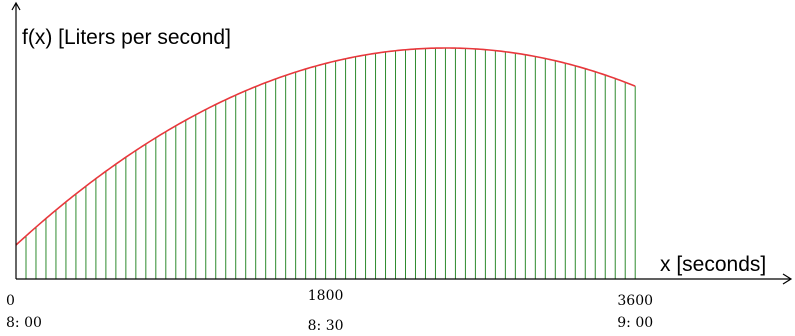  What do you see at coordinates (326, 296) in the screenshot?
I see `x-tick-label: 1800` at bounding box center [326, 296].